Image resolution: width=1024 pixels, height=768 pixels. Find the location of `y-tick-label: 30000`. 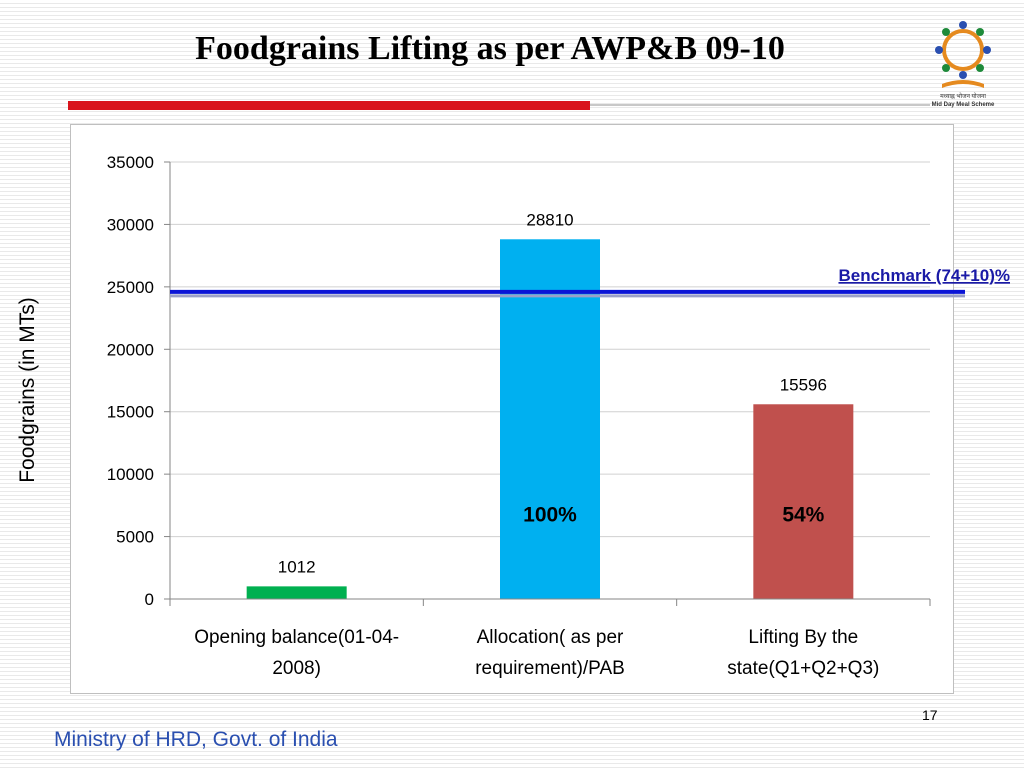

y-tick-label: 30000 is located at coordinates (130, 224).